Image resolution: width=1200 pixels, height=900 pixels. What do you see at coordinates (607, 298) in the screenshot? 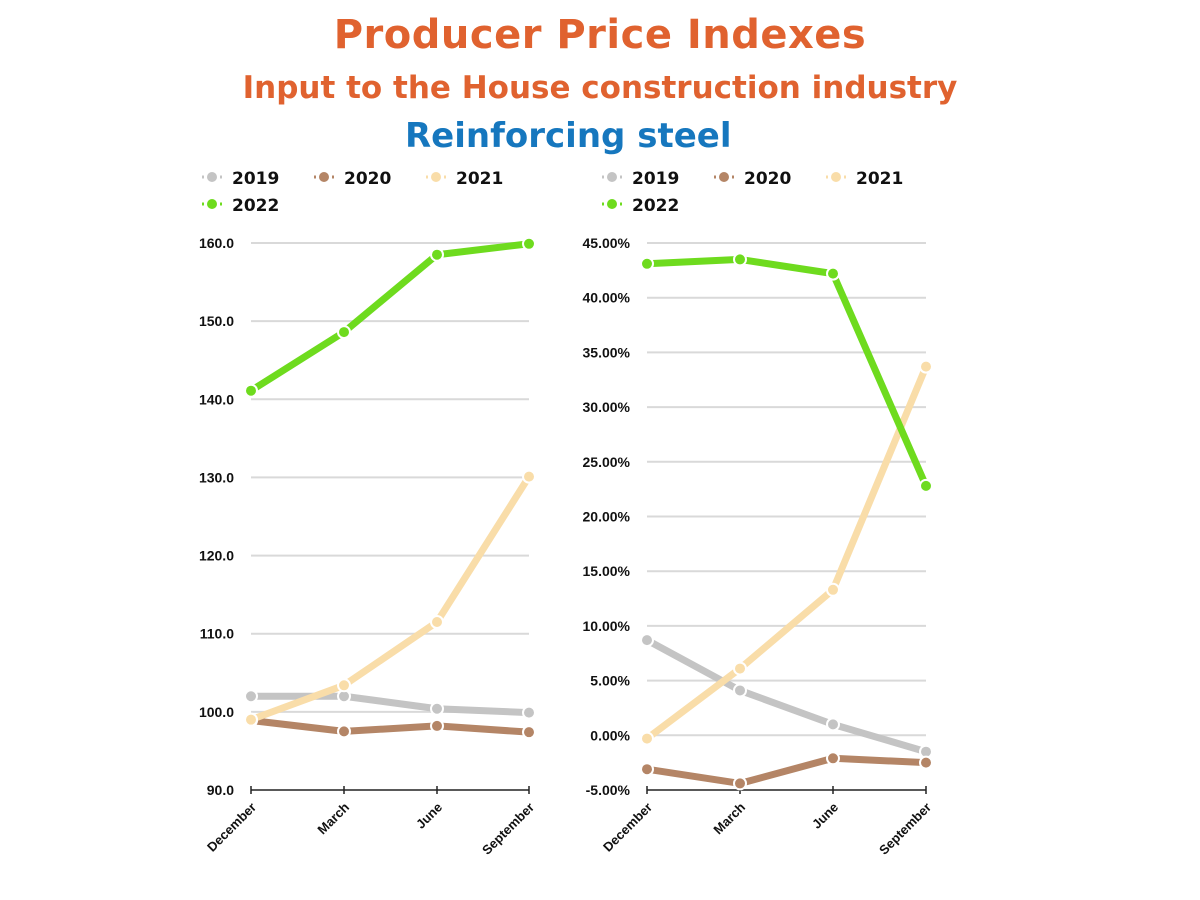
I see `y-tick-label: 40.00%` at bounding box center [607, 298].